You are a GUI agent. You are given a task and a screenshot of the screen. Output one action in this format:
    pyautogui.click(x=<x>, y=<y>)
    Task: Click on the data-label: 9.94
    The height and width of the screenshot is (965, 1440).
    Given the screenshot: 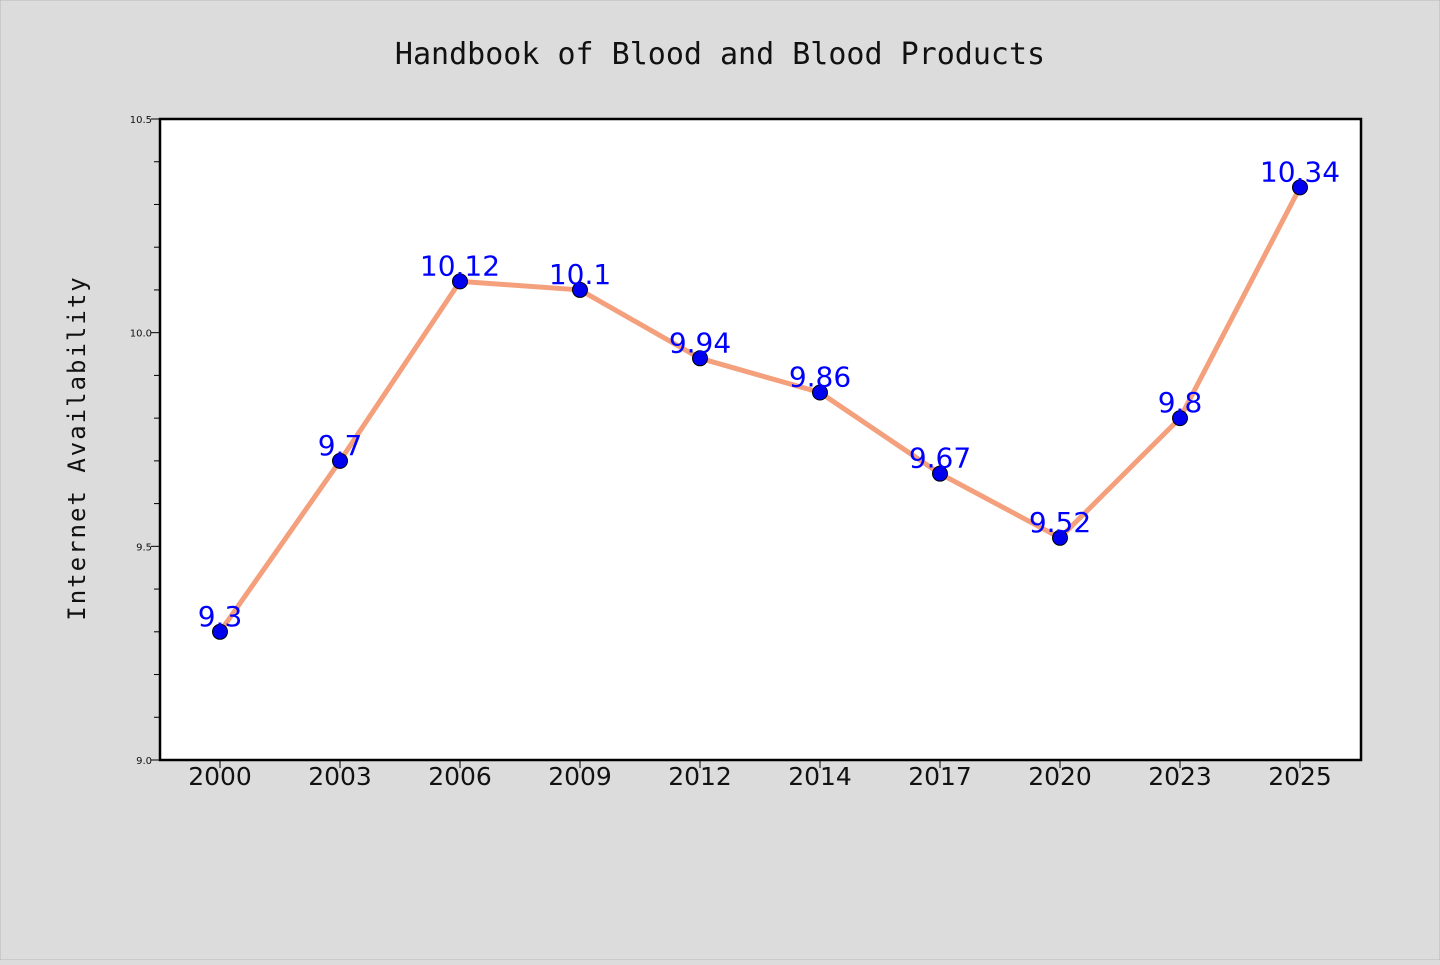 What is the action you would take?
    pyautogui.click(x=700, y=342)
    